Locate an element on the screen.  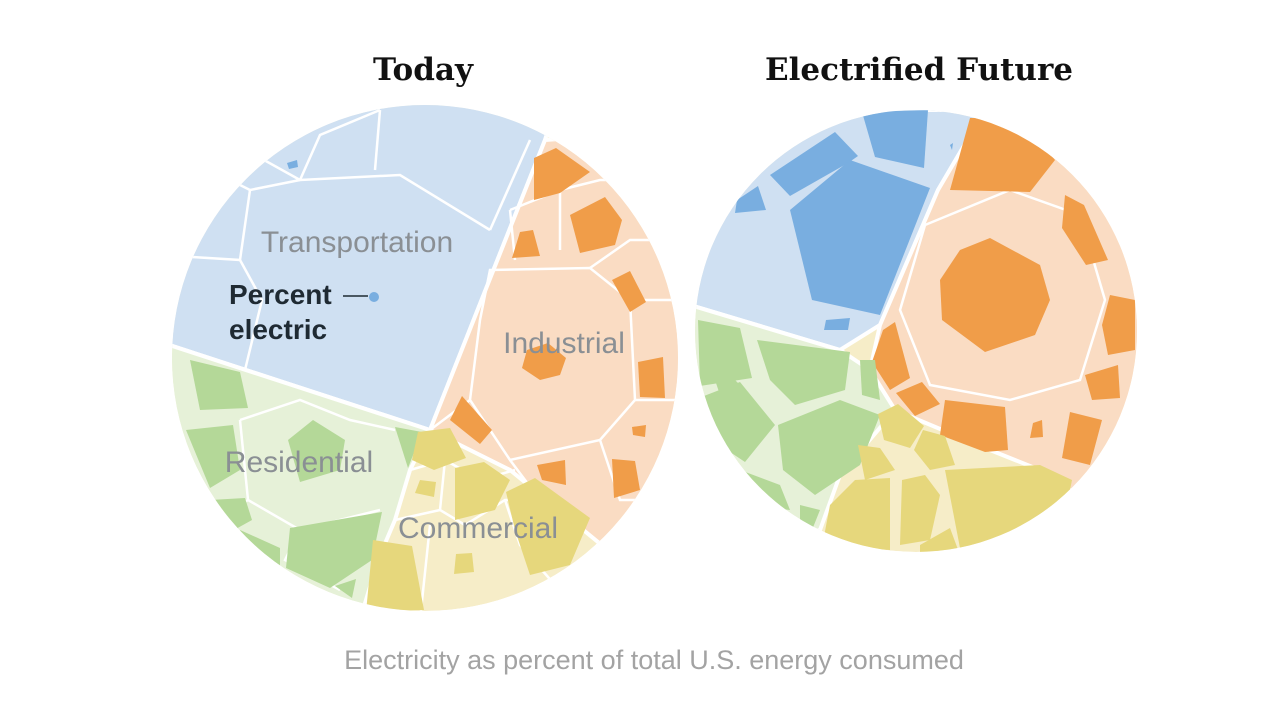
label-commercial: Commercial is located at coordinates (478, 528).